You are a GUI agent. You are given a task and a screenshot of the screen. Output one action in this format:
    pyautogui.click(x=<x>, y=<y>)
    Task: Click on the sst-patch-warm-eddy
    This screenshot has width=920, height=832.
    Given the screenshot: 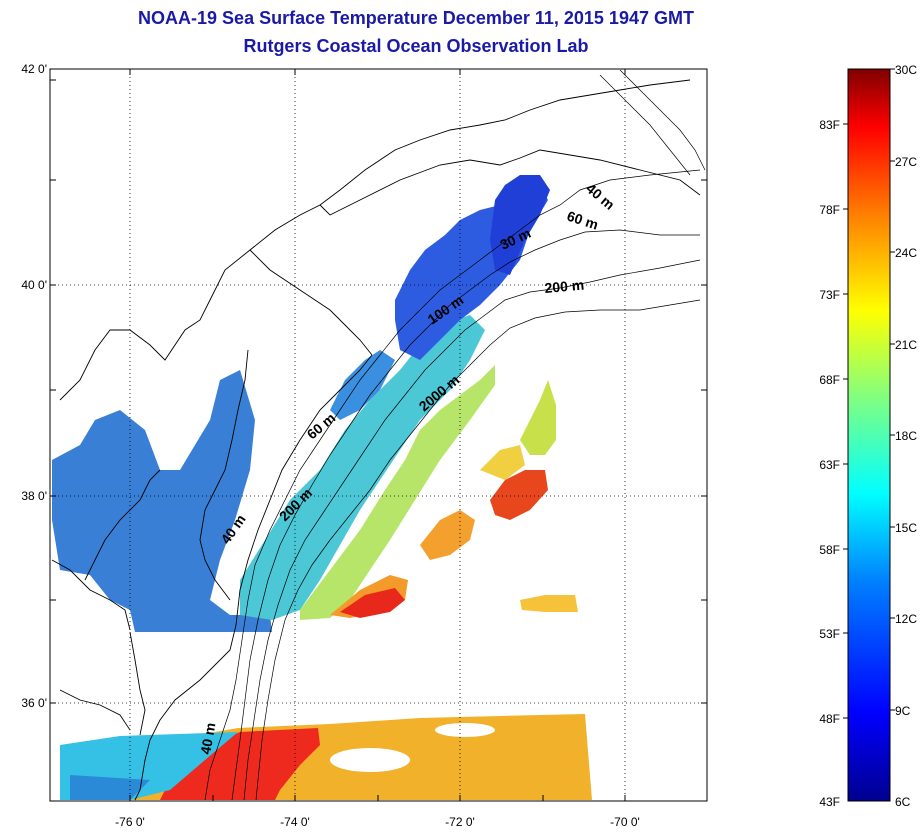 What is the action you would take?
    pyautogui.click(x=372, y=603)
    